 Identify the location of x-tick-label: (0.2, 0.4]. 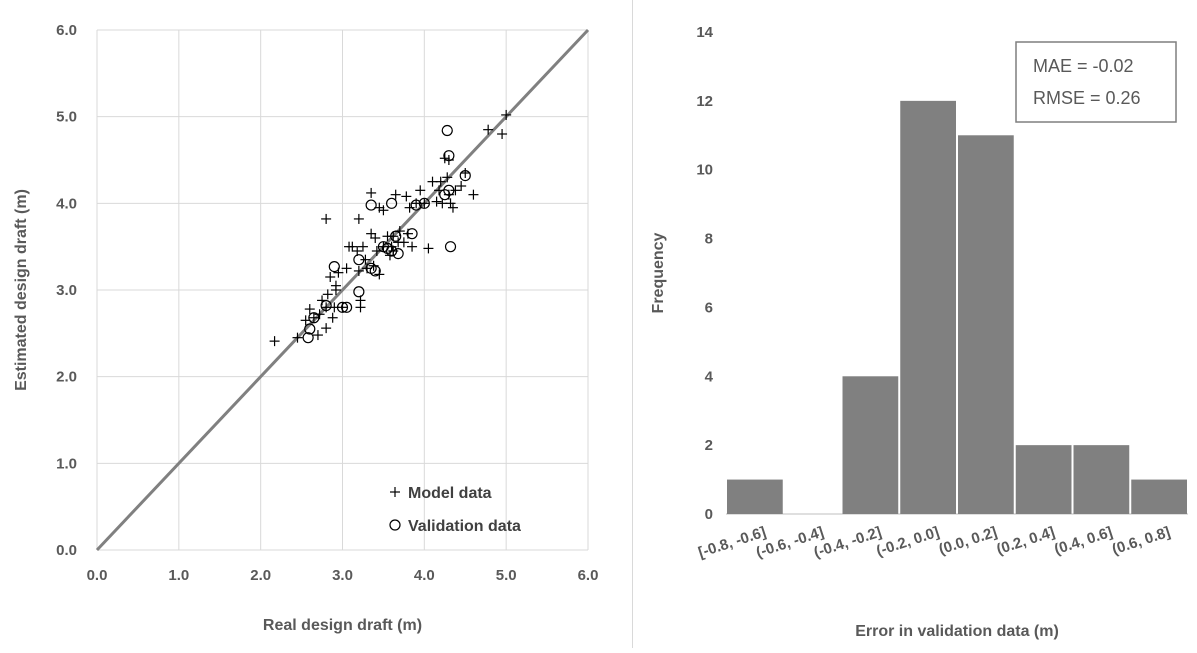
(1026, 541).